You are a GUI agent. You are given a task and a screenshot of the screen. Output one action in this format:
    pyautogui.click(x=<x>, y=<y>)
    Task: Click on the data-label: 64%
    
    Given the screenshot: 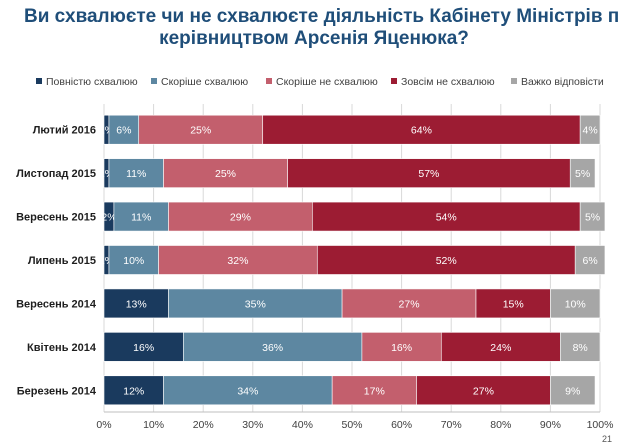 What is the action you would take?
    pyautogui.click(x=421, y=131)
    